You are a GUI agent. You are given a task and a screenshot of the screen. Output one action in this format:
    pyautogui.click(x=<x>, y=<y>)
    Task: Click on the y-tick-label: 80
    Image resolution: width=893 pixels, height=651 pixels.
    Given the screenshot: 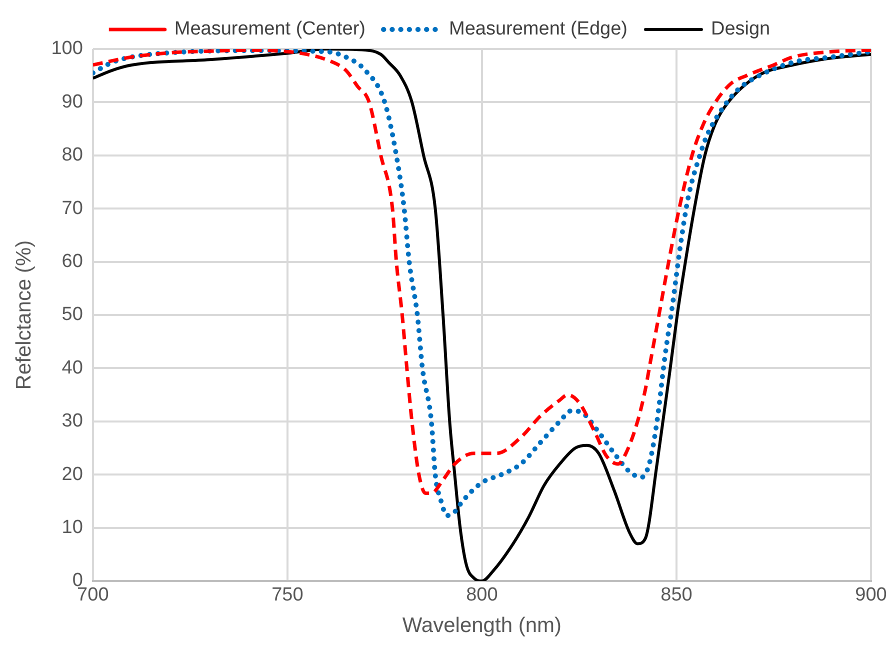 What is the action you would take?
    pyautogui.click(x=72, y=155)
    